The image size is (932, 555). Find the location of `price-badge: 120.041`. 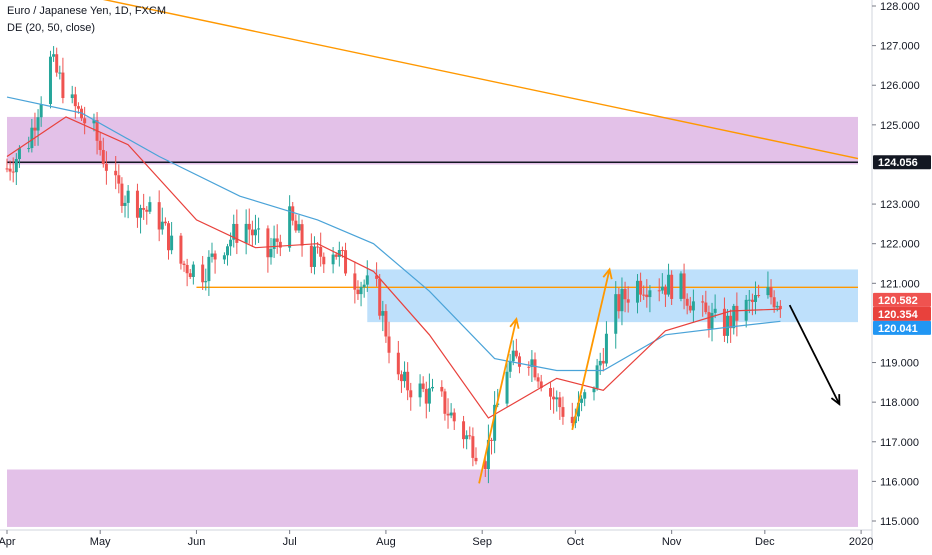

price-badge: 120.041 is located at coordinates (902, 327).